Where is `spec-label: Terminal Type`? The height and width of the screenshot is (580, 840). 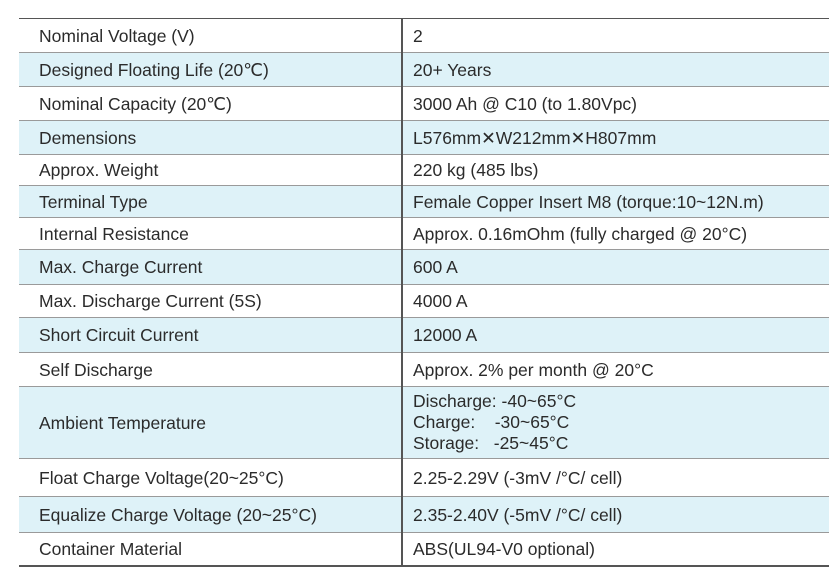 spec-label: Terminal Type is located at coordinates (93, 201).